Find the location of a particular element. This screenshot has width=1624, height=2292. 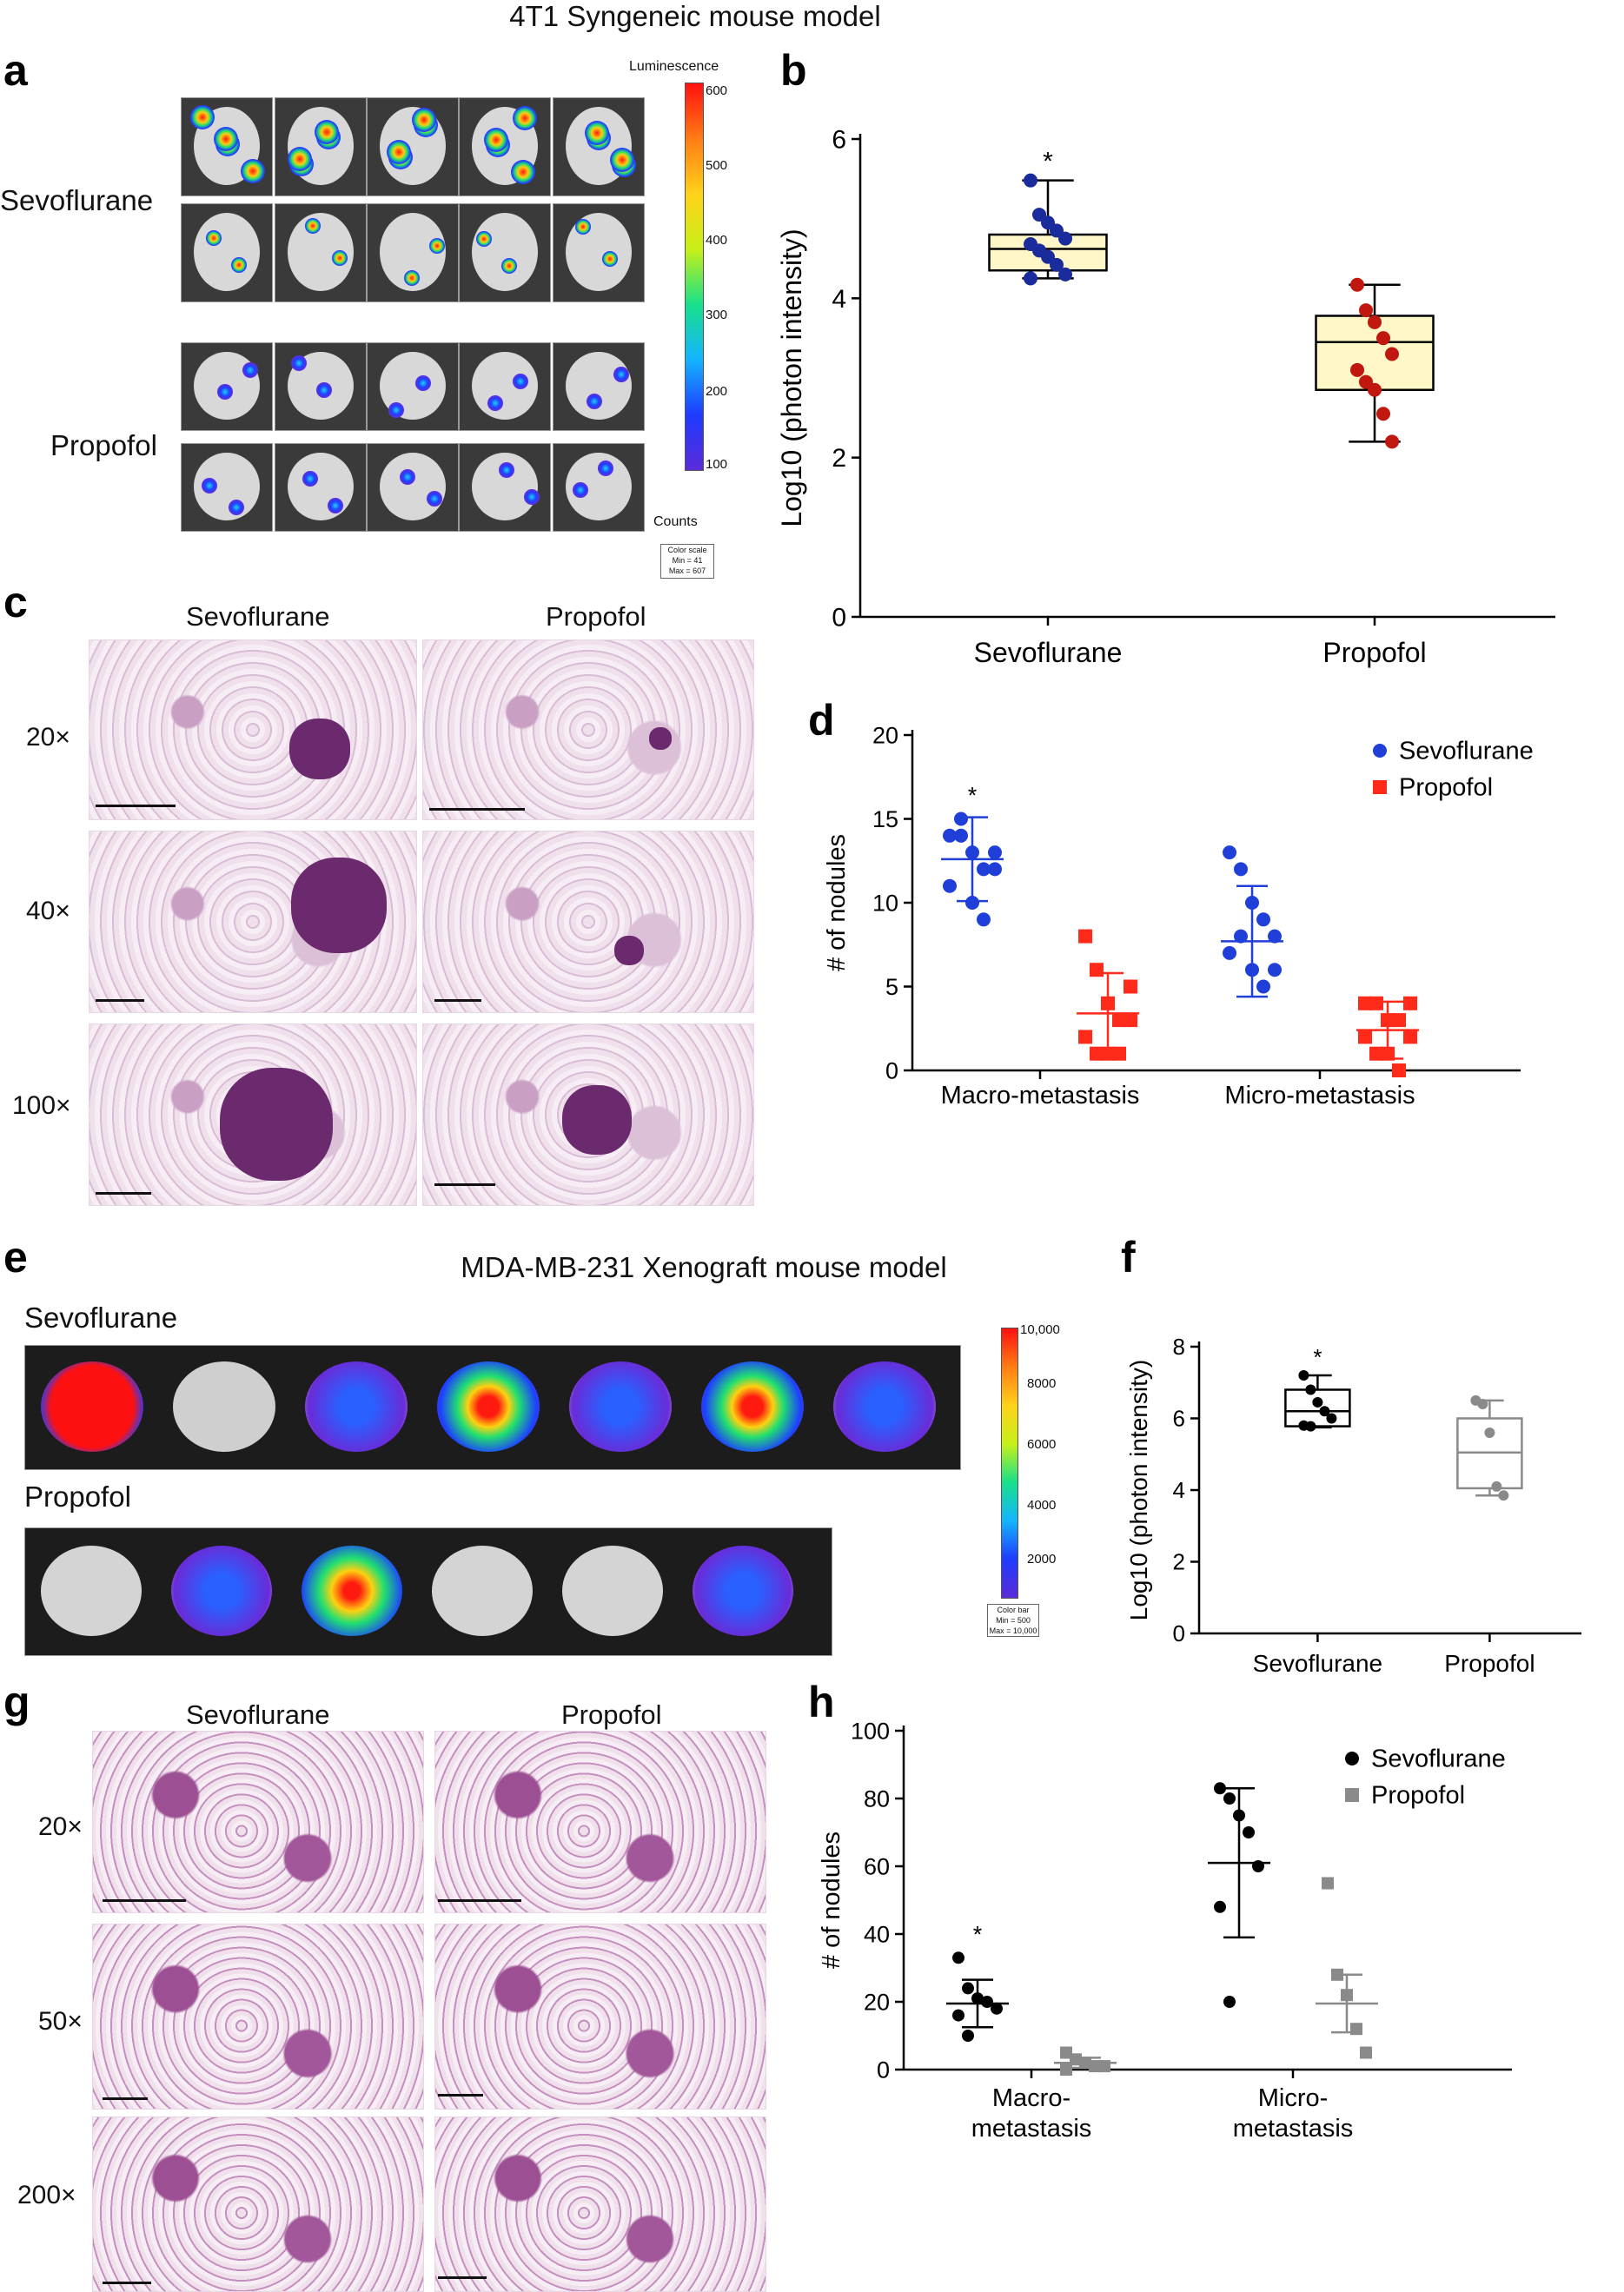

panel-c-col-propofol: Propofol is located at coordinates (596, 616).